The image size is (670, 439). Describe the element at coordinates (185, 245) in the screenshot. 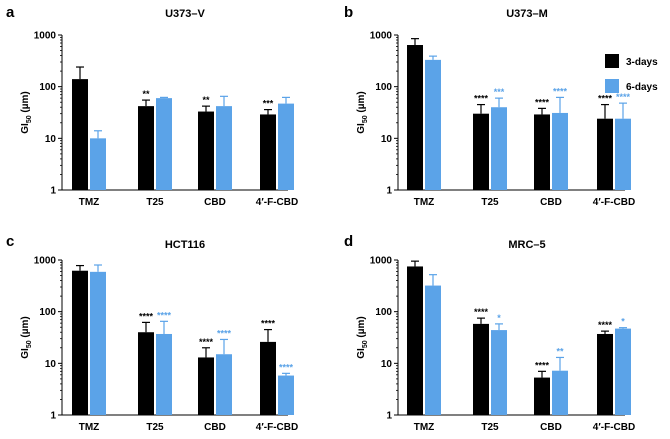

I see `panel-title: HCT116` at that location.